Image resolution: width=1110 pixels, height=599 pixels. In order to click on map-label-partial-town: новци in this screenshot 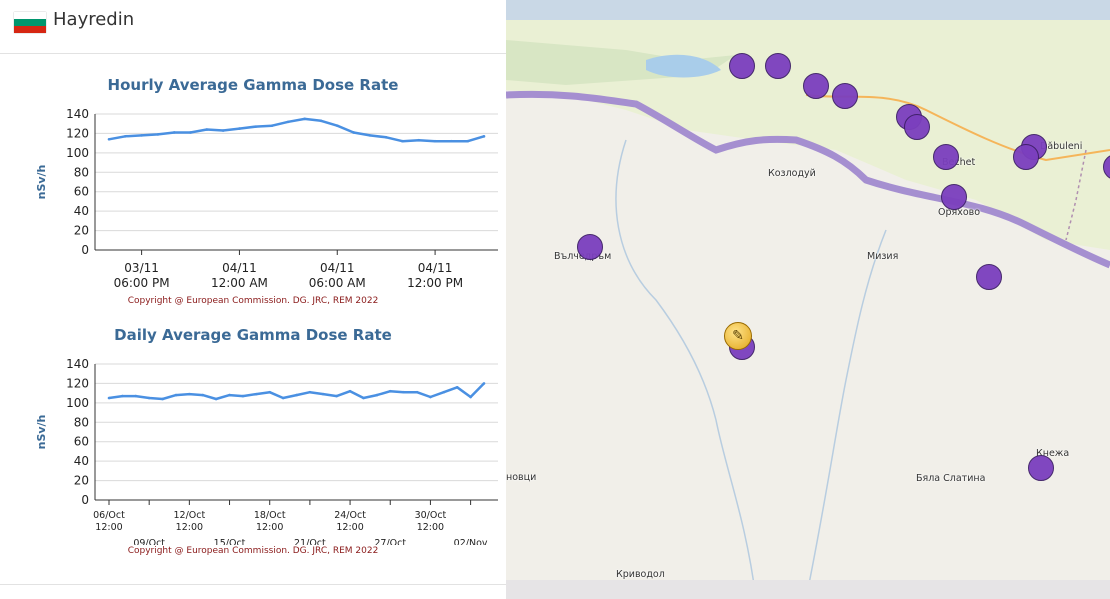, I will do `click(521, 477)`.